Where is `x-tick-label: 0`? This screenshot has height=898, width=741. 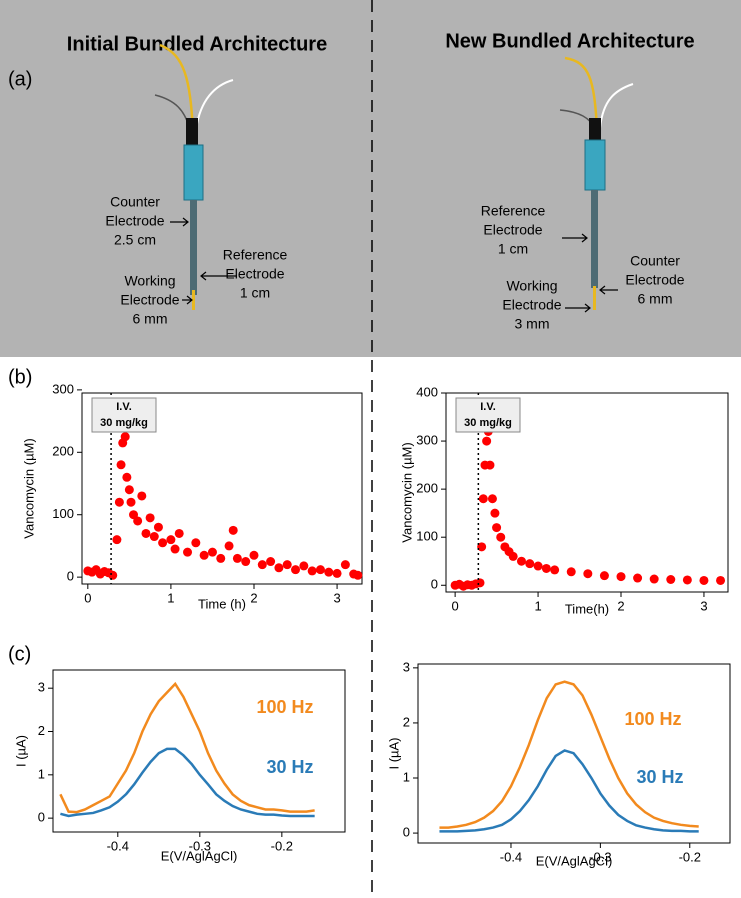 x-tick-label: 0 is located at coordinates (87, 597).